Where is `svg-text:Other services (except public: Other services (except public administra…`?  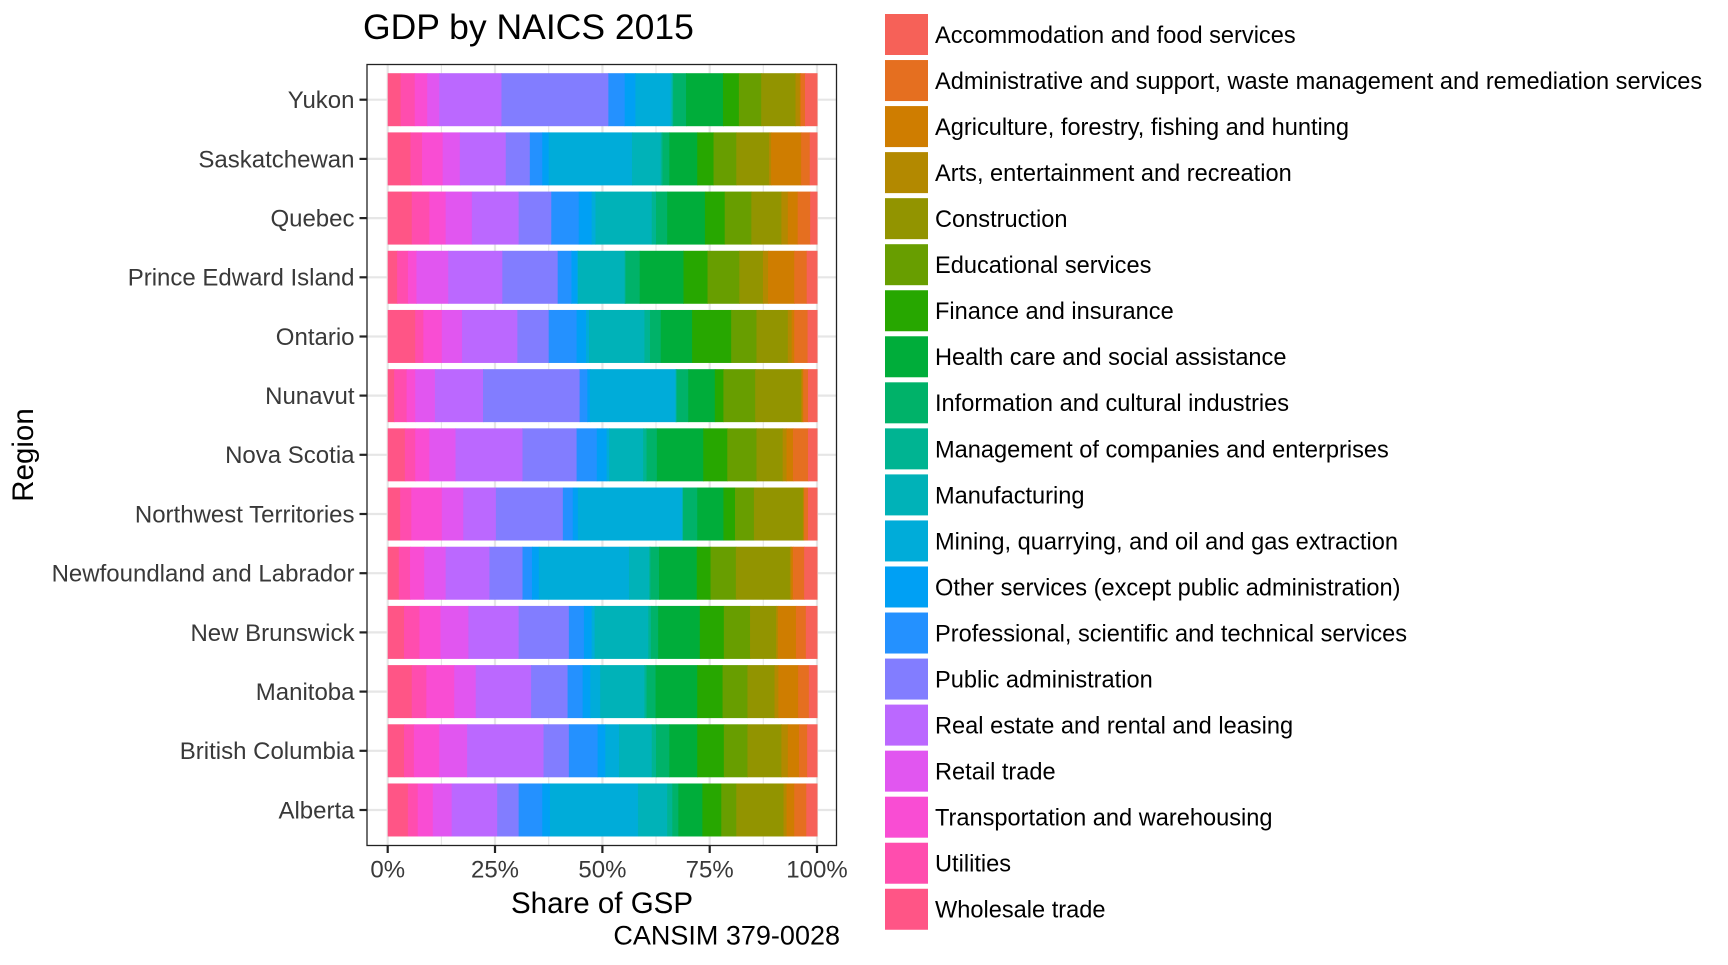 svg-text:Other services (except public: Other services (except public administra… is located at coordinates (1168, 588).